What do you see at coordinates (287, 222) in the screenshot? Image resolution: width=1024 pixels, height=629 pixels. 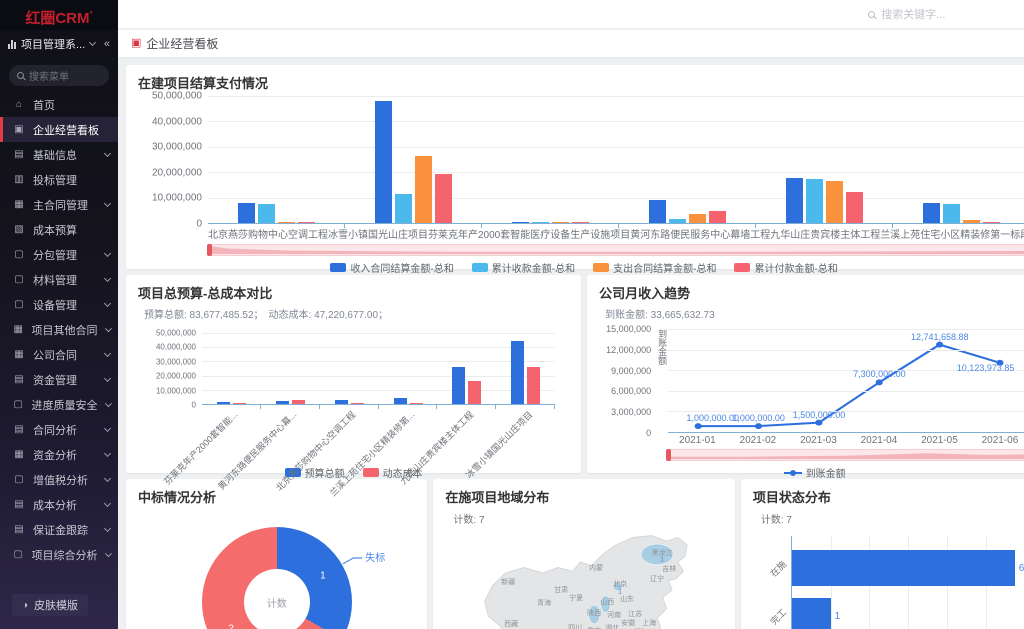 I see `bar-支出合同结算金额-总和` at bounding box center [287, 222].